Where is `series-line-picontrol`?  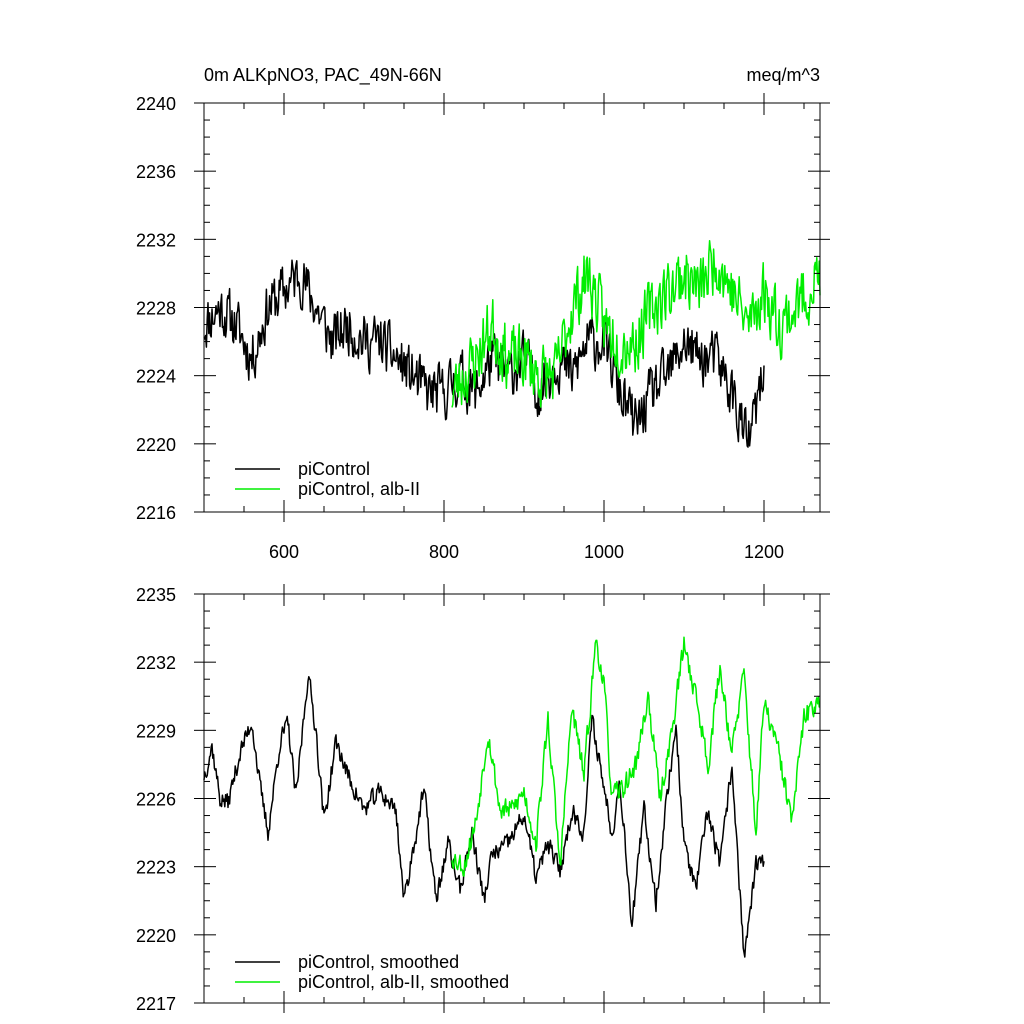
series-line-picontrol is located at coordinates (484, 353).